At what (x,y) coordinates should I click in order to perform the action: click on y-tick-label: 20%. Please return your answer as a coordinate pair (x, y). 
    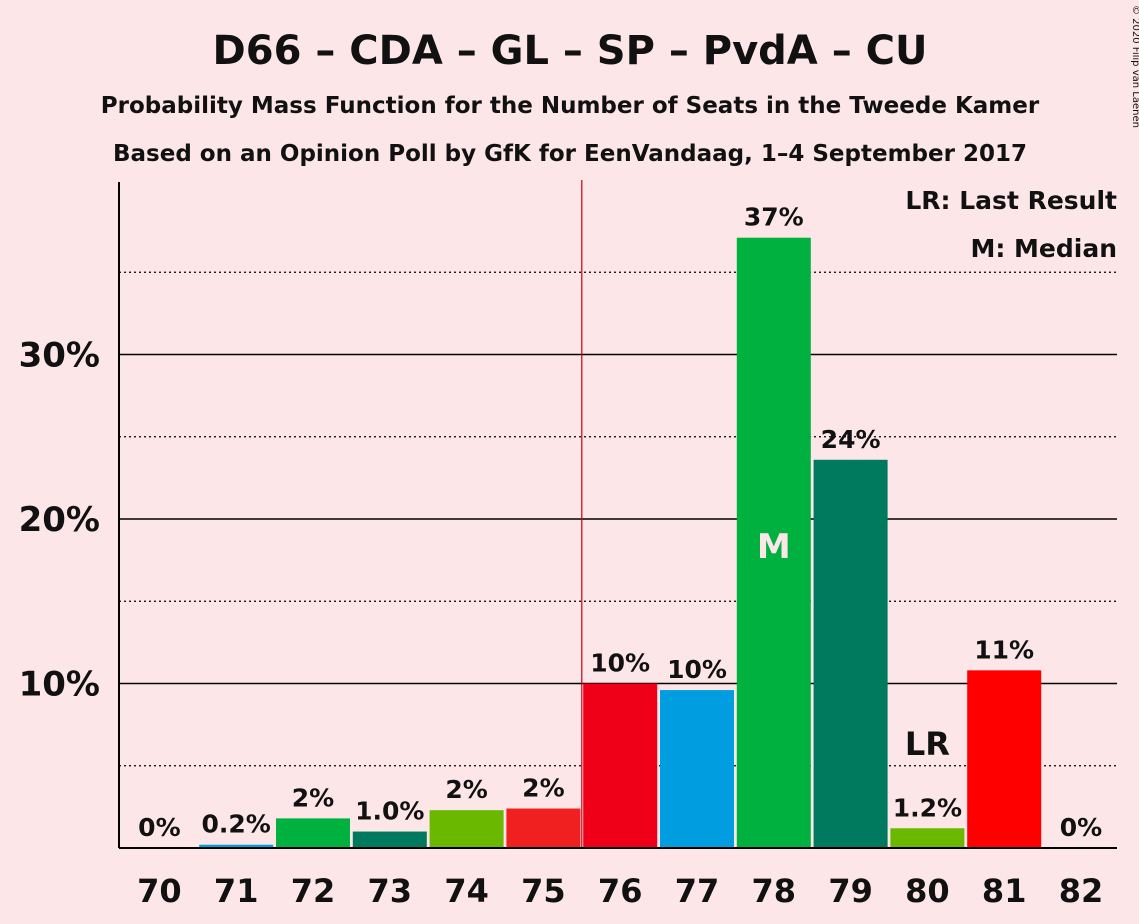
    Looking at the image, I should click on (59, 520).